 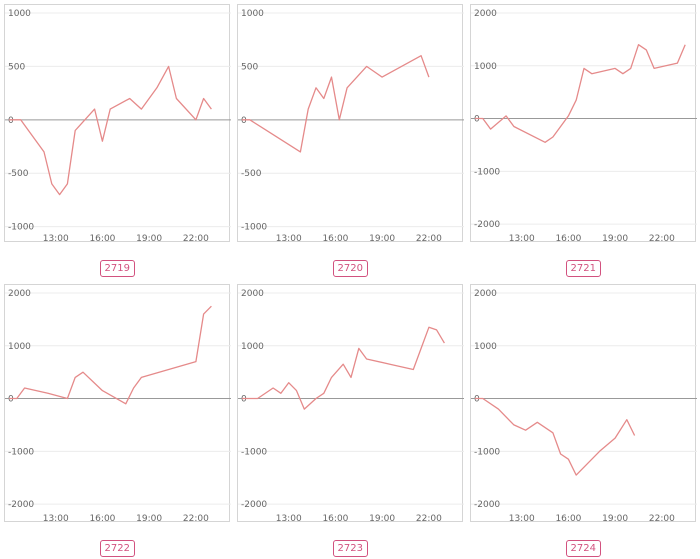 I want to click on chart-label-badge: 2724, so click(x=583, y=548).